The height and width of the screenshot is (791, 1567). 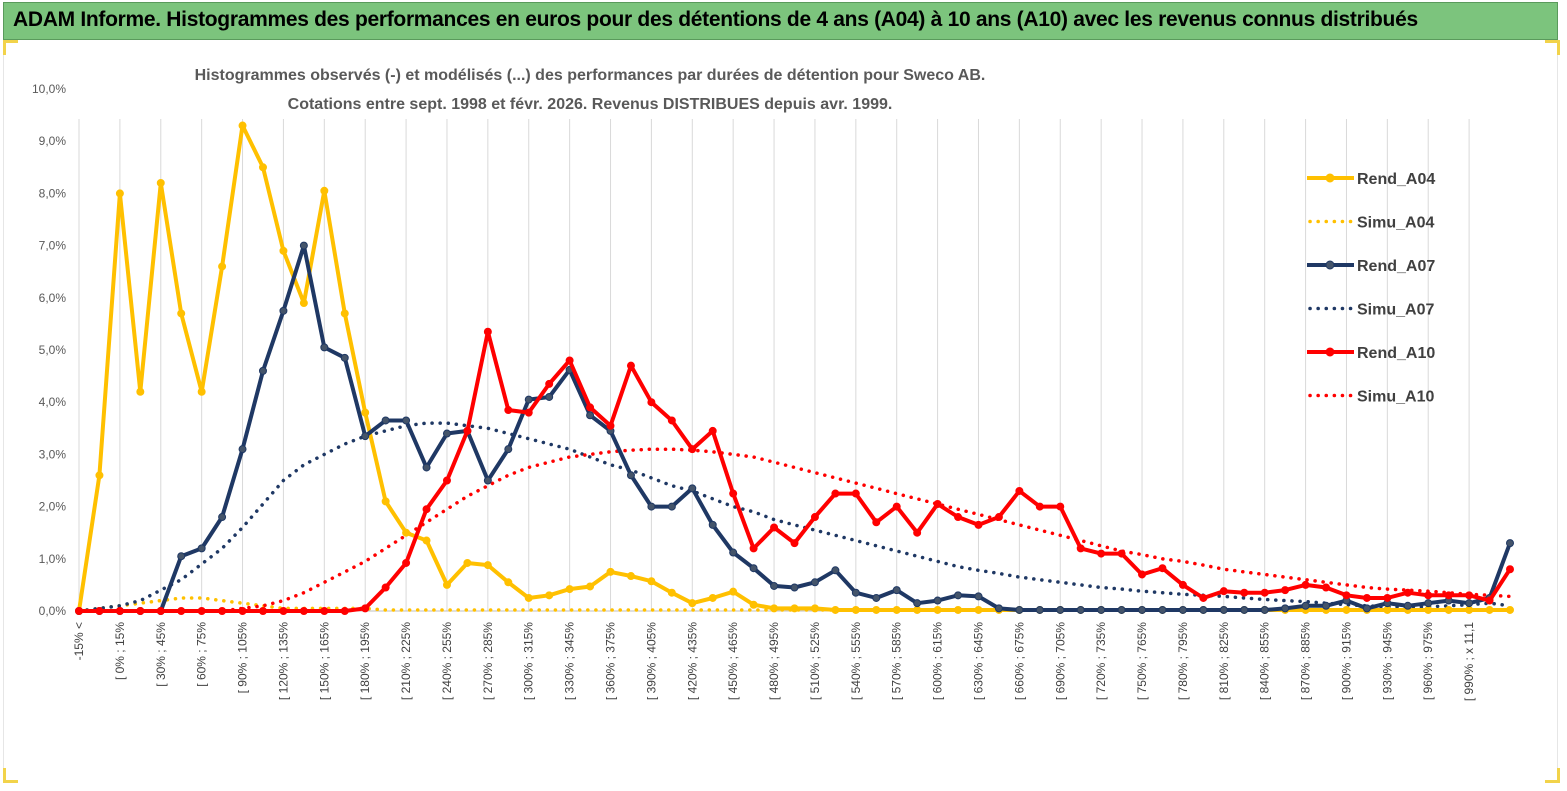 I want to click on x-tick-label: [ 900% ; 915%, so click(x=1346, y=661).